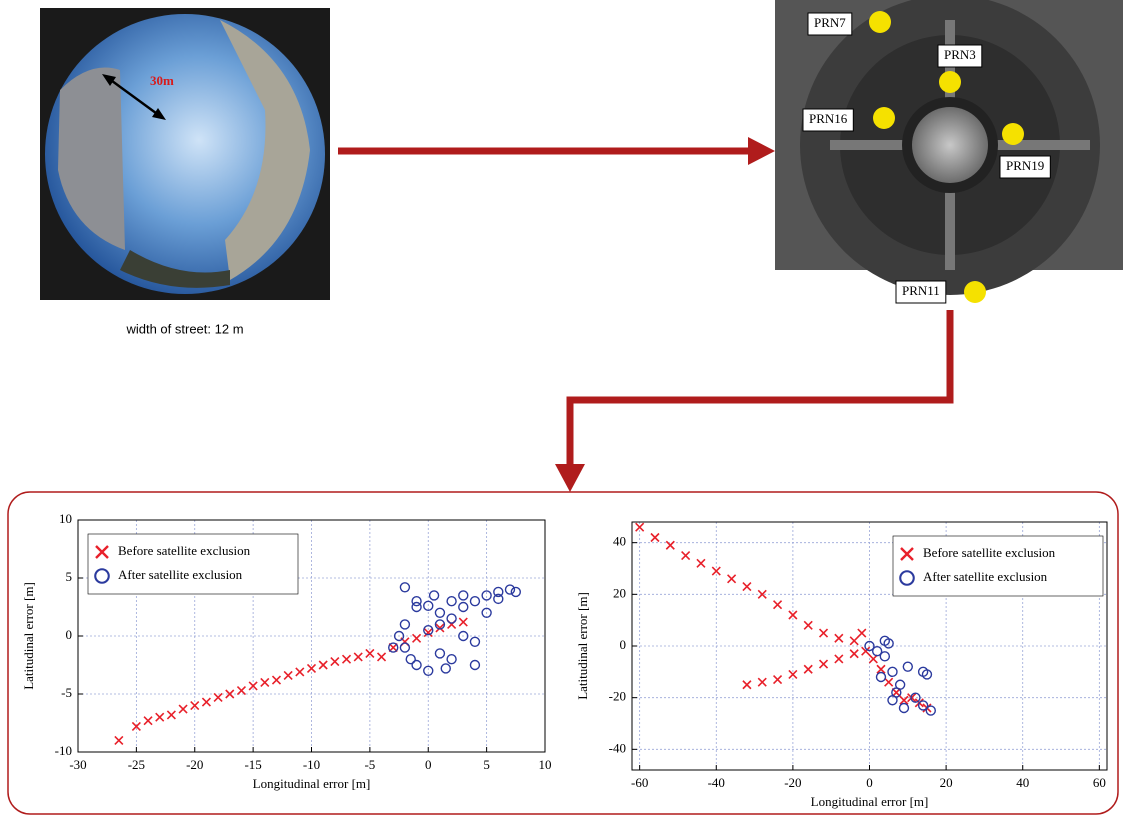 The width and height of the screenshot is (1123, 818). I want to click on y-tick-label: 10, so click(65, 518).